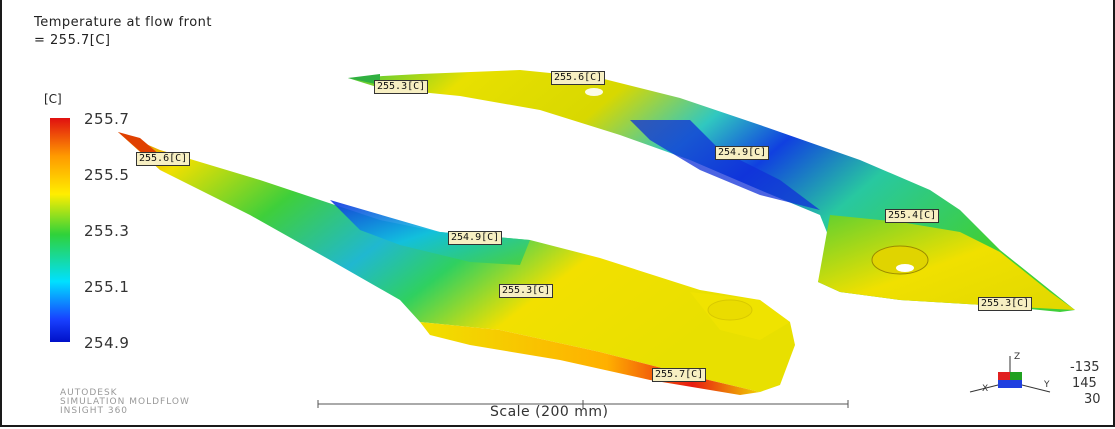 The height and width of the screenshot is (429, 1115). I want to click on legend-tick: 255.3, so click(107, 231).